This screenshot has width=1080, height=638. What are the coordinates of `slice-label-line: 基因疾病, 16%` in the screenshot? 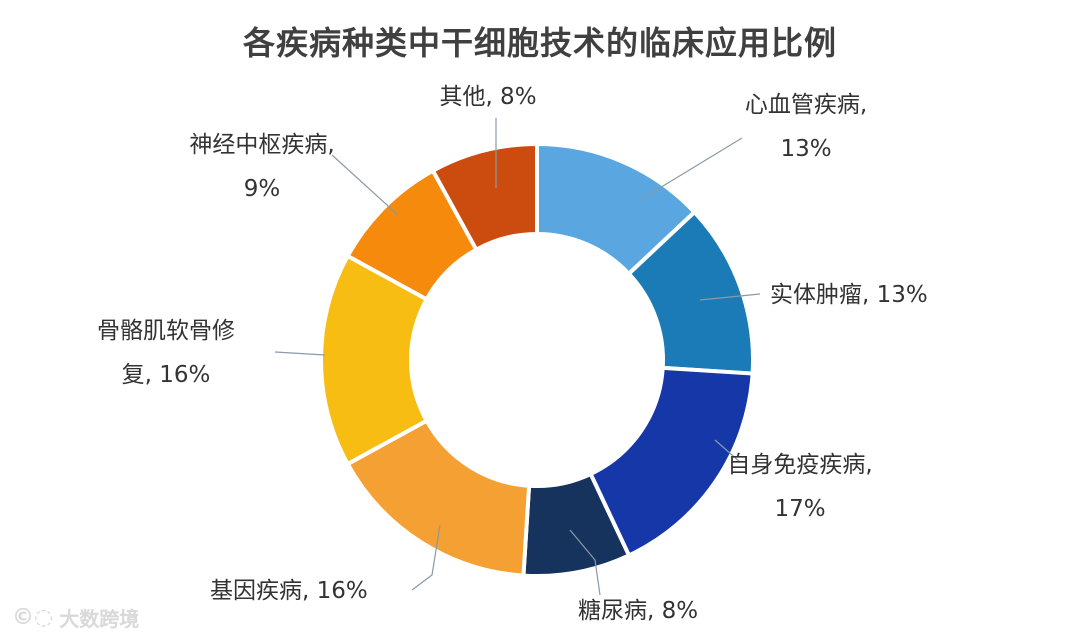 It's located at (289, 591).